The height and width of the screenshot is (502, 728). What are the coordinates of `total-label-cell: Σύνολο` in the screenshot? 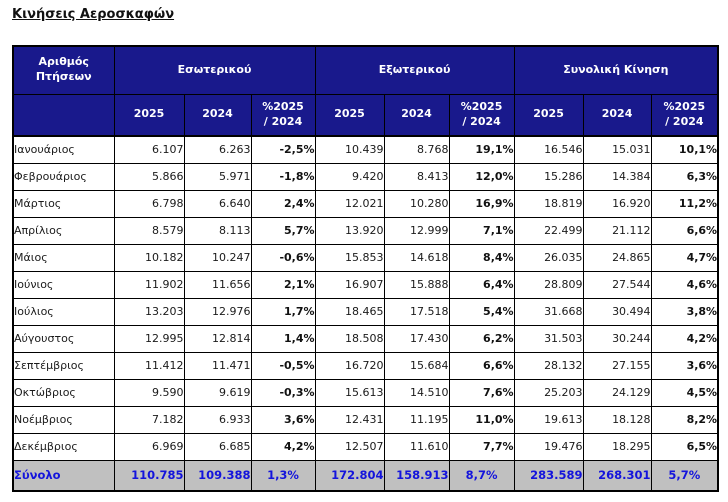 It's located at (63, 475).